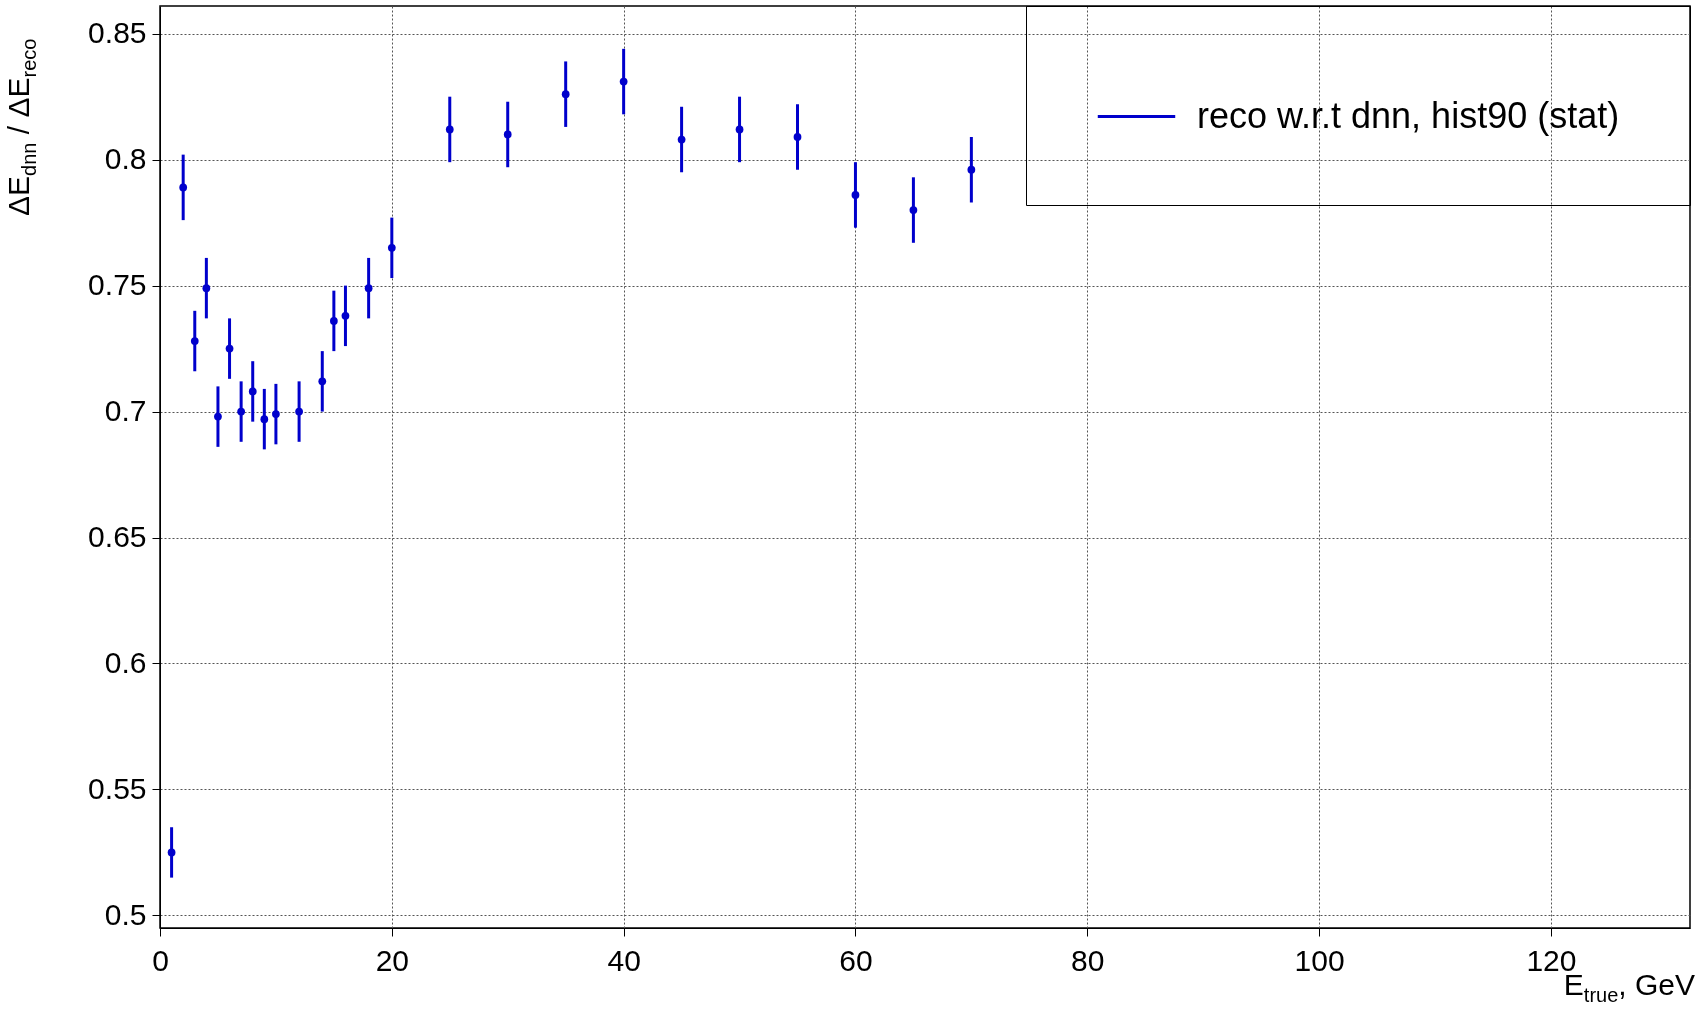  Describe the element at coordinates (125, 159) in the screenshot. I see `y-tick-label: 0.8` at that location.